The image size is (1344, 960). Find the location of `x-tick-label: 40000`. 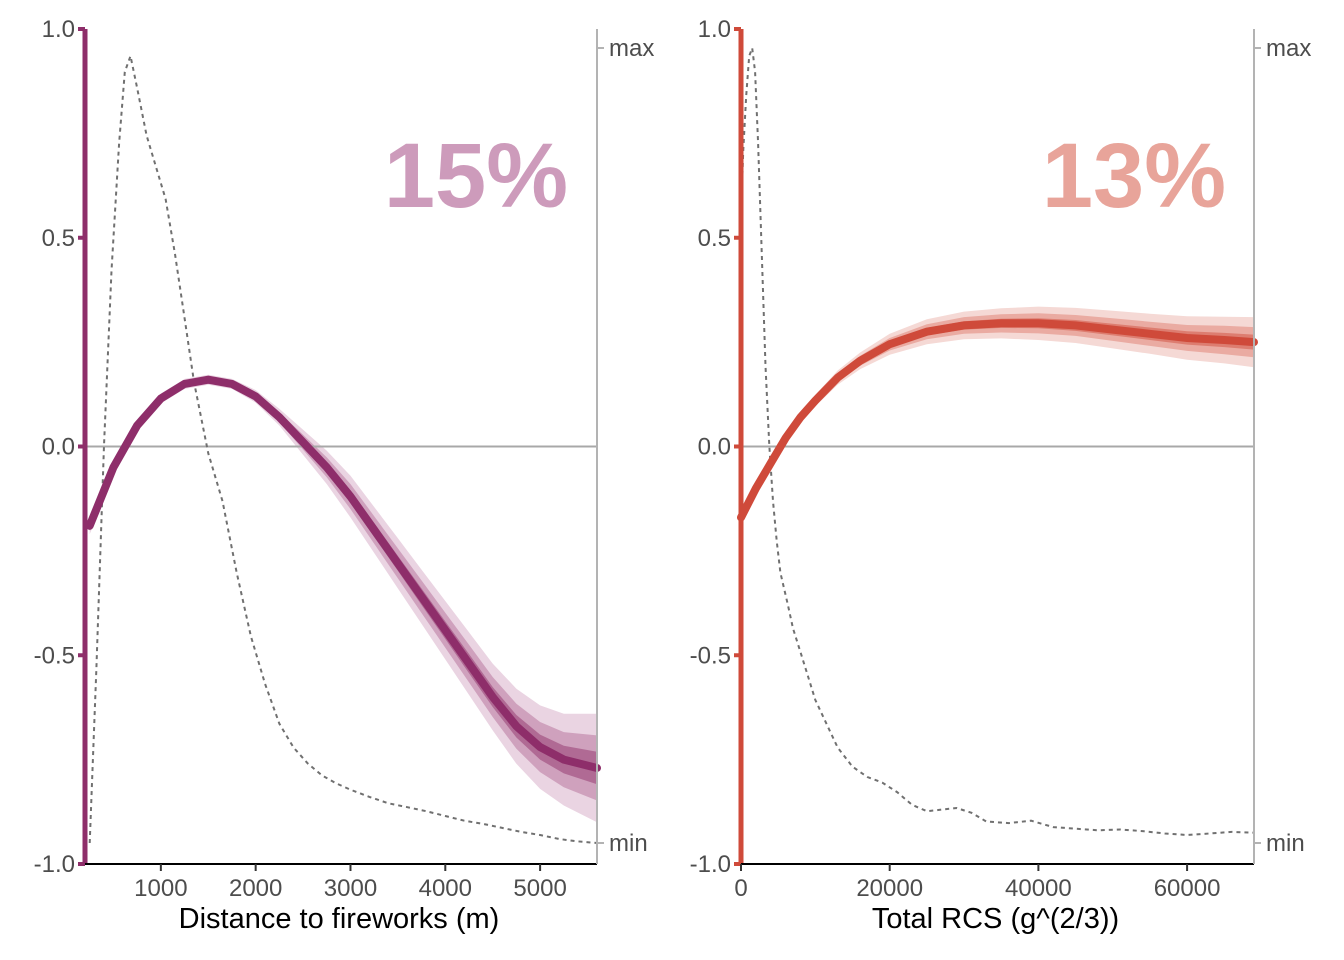

x-tick-label: 40000 is located at coordinates (1038, 888).